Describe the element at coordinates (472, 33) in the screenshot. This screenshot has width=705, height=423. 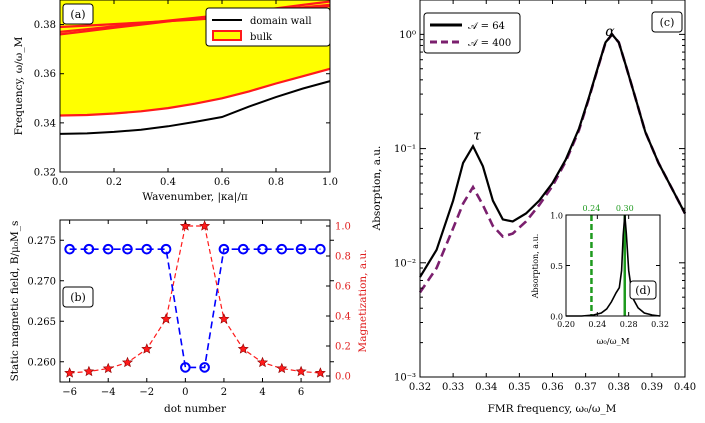
I see `panel-c-legend: 𝒜 = 64 𝒜 = 400` at that location.